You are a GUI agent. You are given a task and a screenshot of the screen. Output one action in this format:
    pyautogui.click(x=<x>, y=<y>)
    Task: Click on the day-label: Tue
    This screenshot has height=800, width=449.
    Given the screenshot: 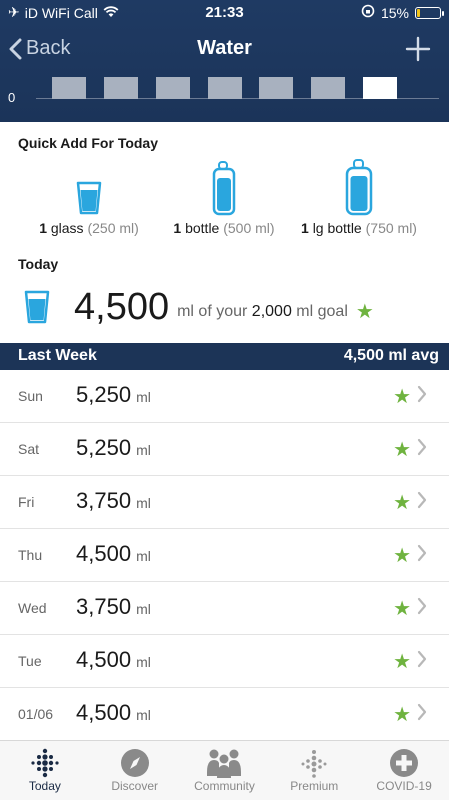 What is the action you would take?
    pyautogui.click(x=30, y=661)
    